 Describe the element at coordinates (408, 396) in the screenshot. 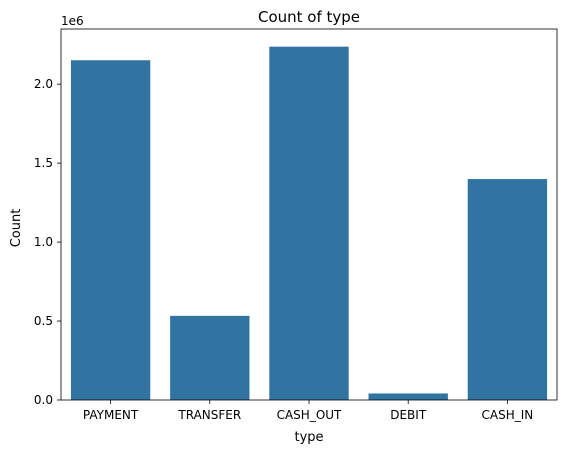

I see `bar-debit` at that location.